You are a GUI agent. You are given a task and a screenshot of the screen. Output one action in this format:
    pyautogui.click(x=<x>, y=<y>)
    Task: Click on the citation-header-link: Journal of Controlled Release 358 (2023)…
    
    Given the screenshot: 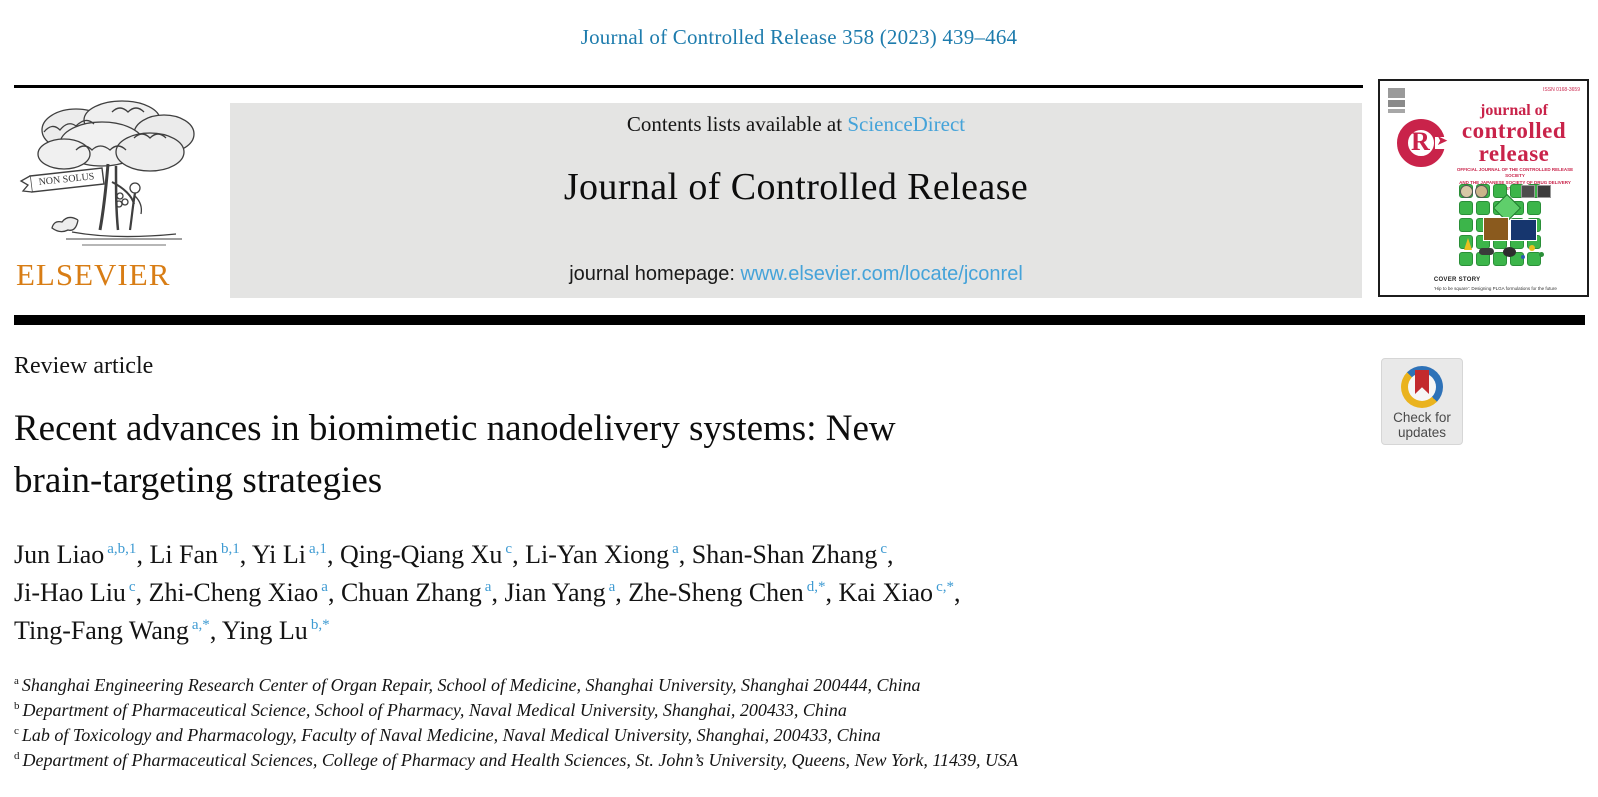 What is the action you would take?
    pyautogui.click(x=799, y=37)
    